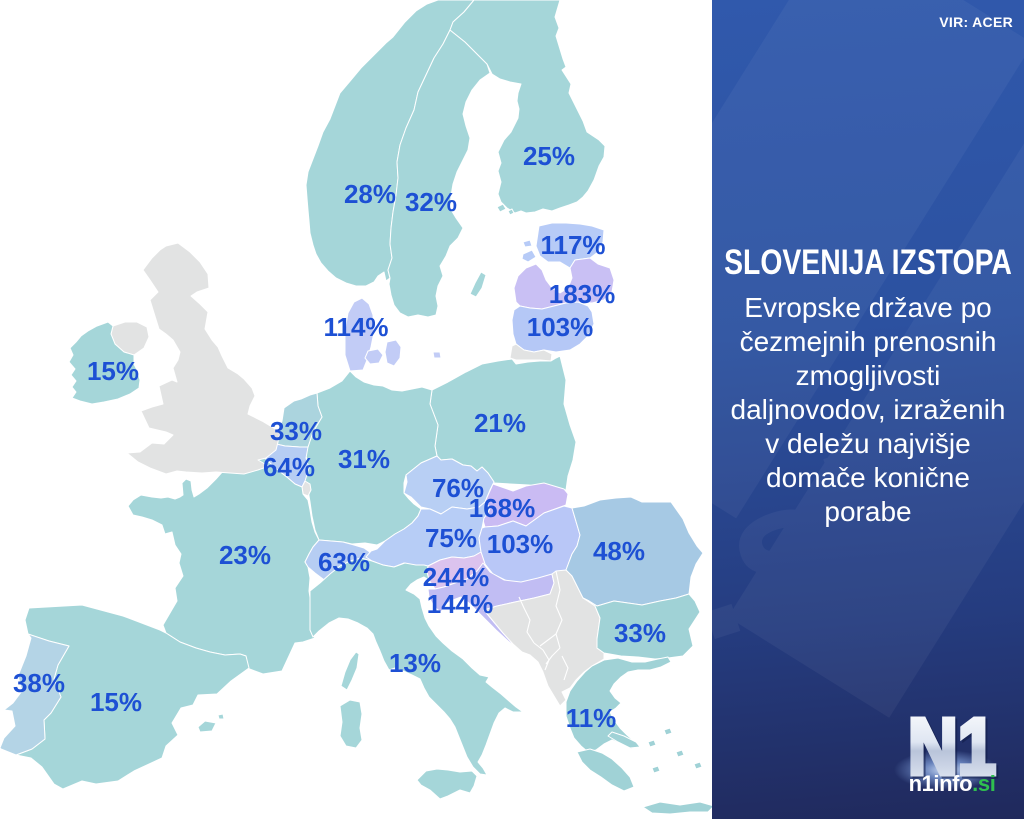  Describe the element at coordinates (39, 683) in the screenshot. I see `svg-text: 38%` at that location.